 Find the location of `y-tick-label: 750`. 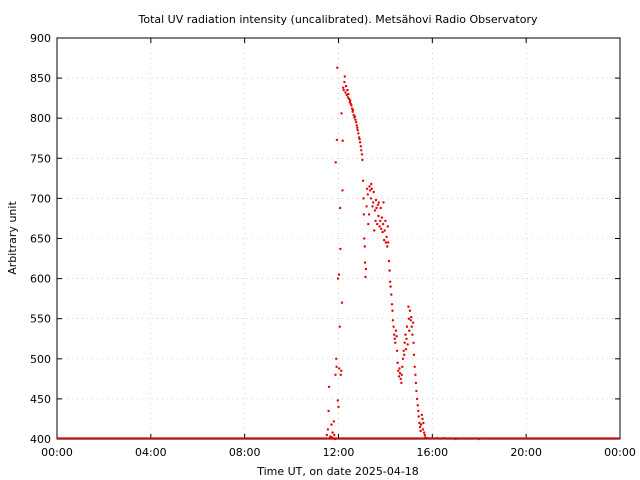

y-tick-label: 750 is located at coordinates (40, 158).